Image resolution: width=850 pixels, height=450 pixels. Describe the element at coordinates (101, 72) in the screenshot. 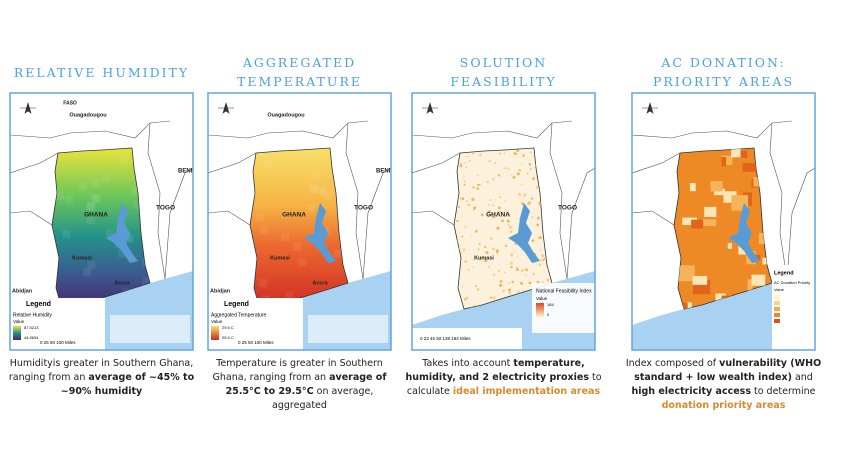

I see `panel-title: RELATIVE HUMIDITY` at that location.